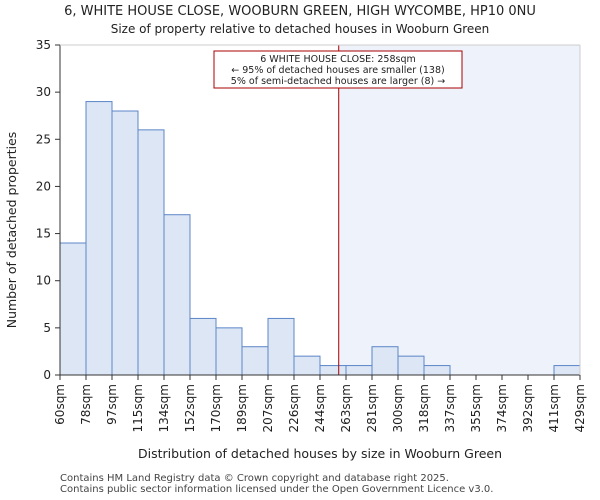 Image resolution: width=600 pixels, height=500 pixels. Describe the element at coordinates (151, 252) in the screenshot. I see `bar-115sqm` at that location.